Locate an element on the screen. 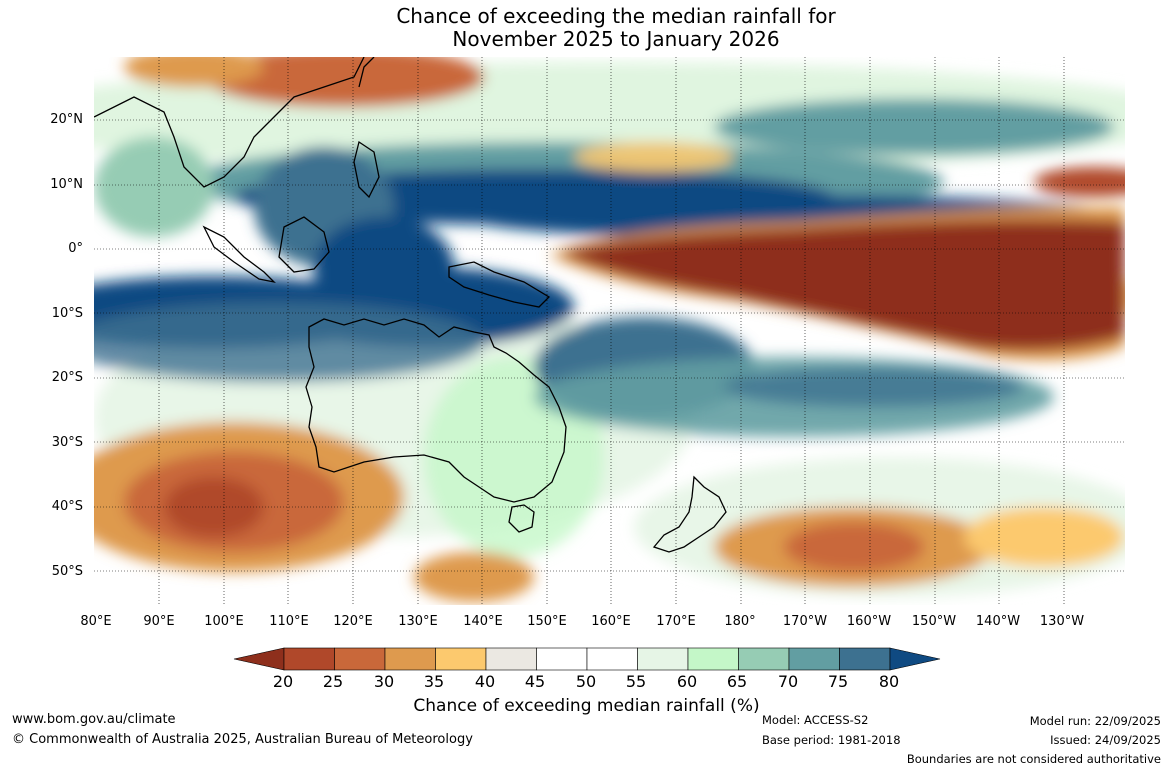  lon-label-170e: 170°E is located at coordinates (676, 621).